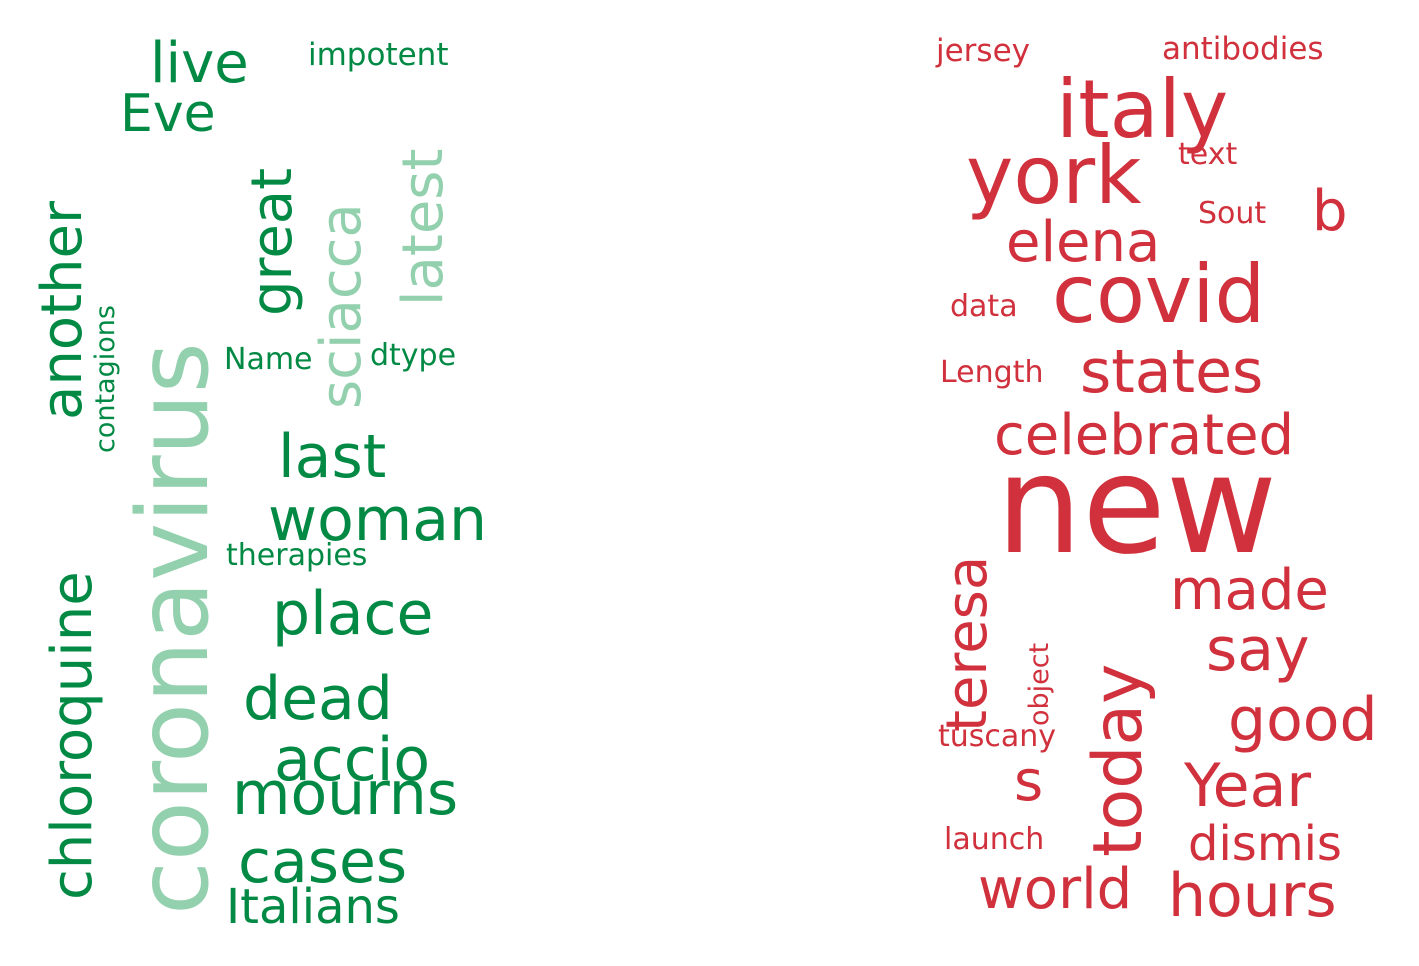 The height and width of the screenshot is (966, 1419). I want to click on word-text: text, so click(1208, 154).